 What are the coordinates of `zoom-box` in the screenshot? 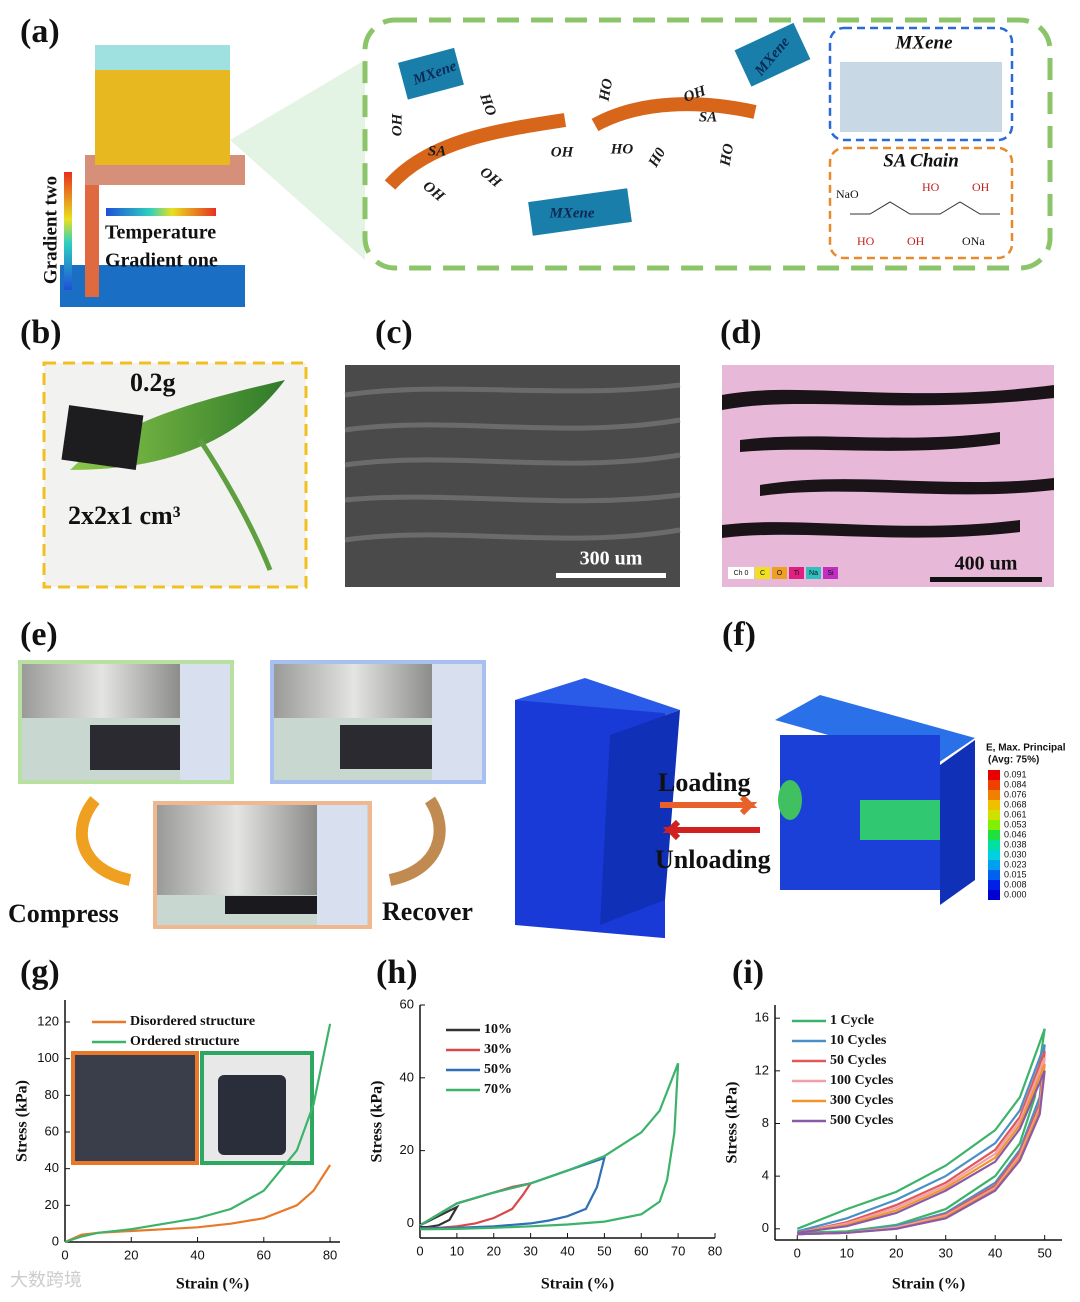 It's located at (707, 144).